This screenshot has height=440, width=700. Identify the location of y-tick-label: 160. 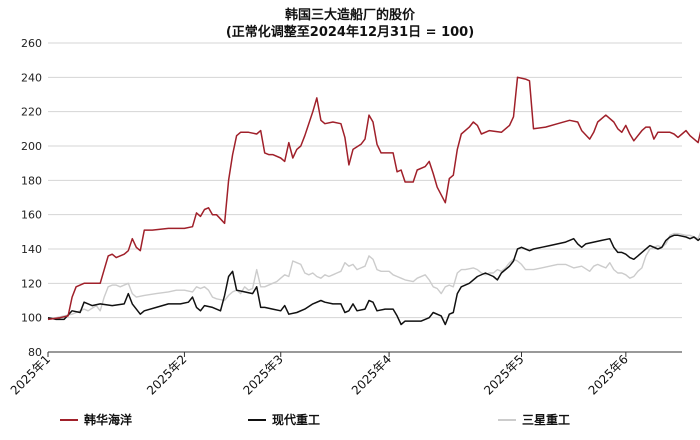
(31, 215).